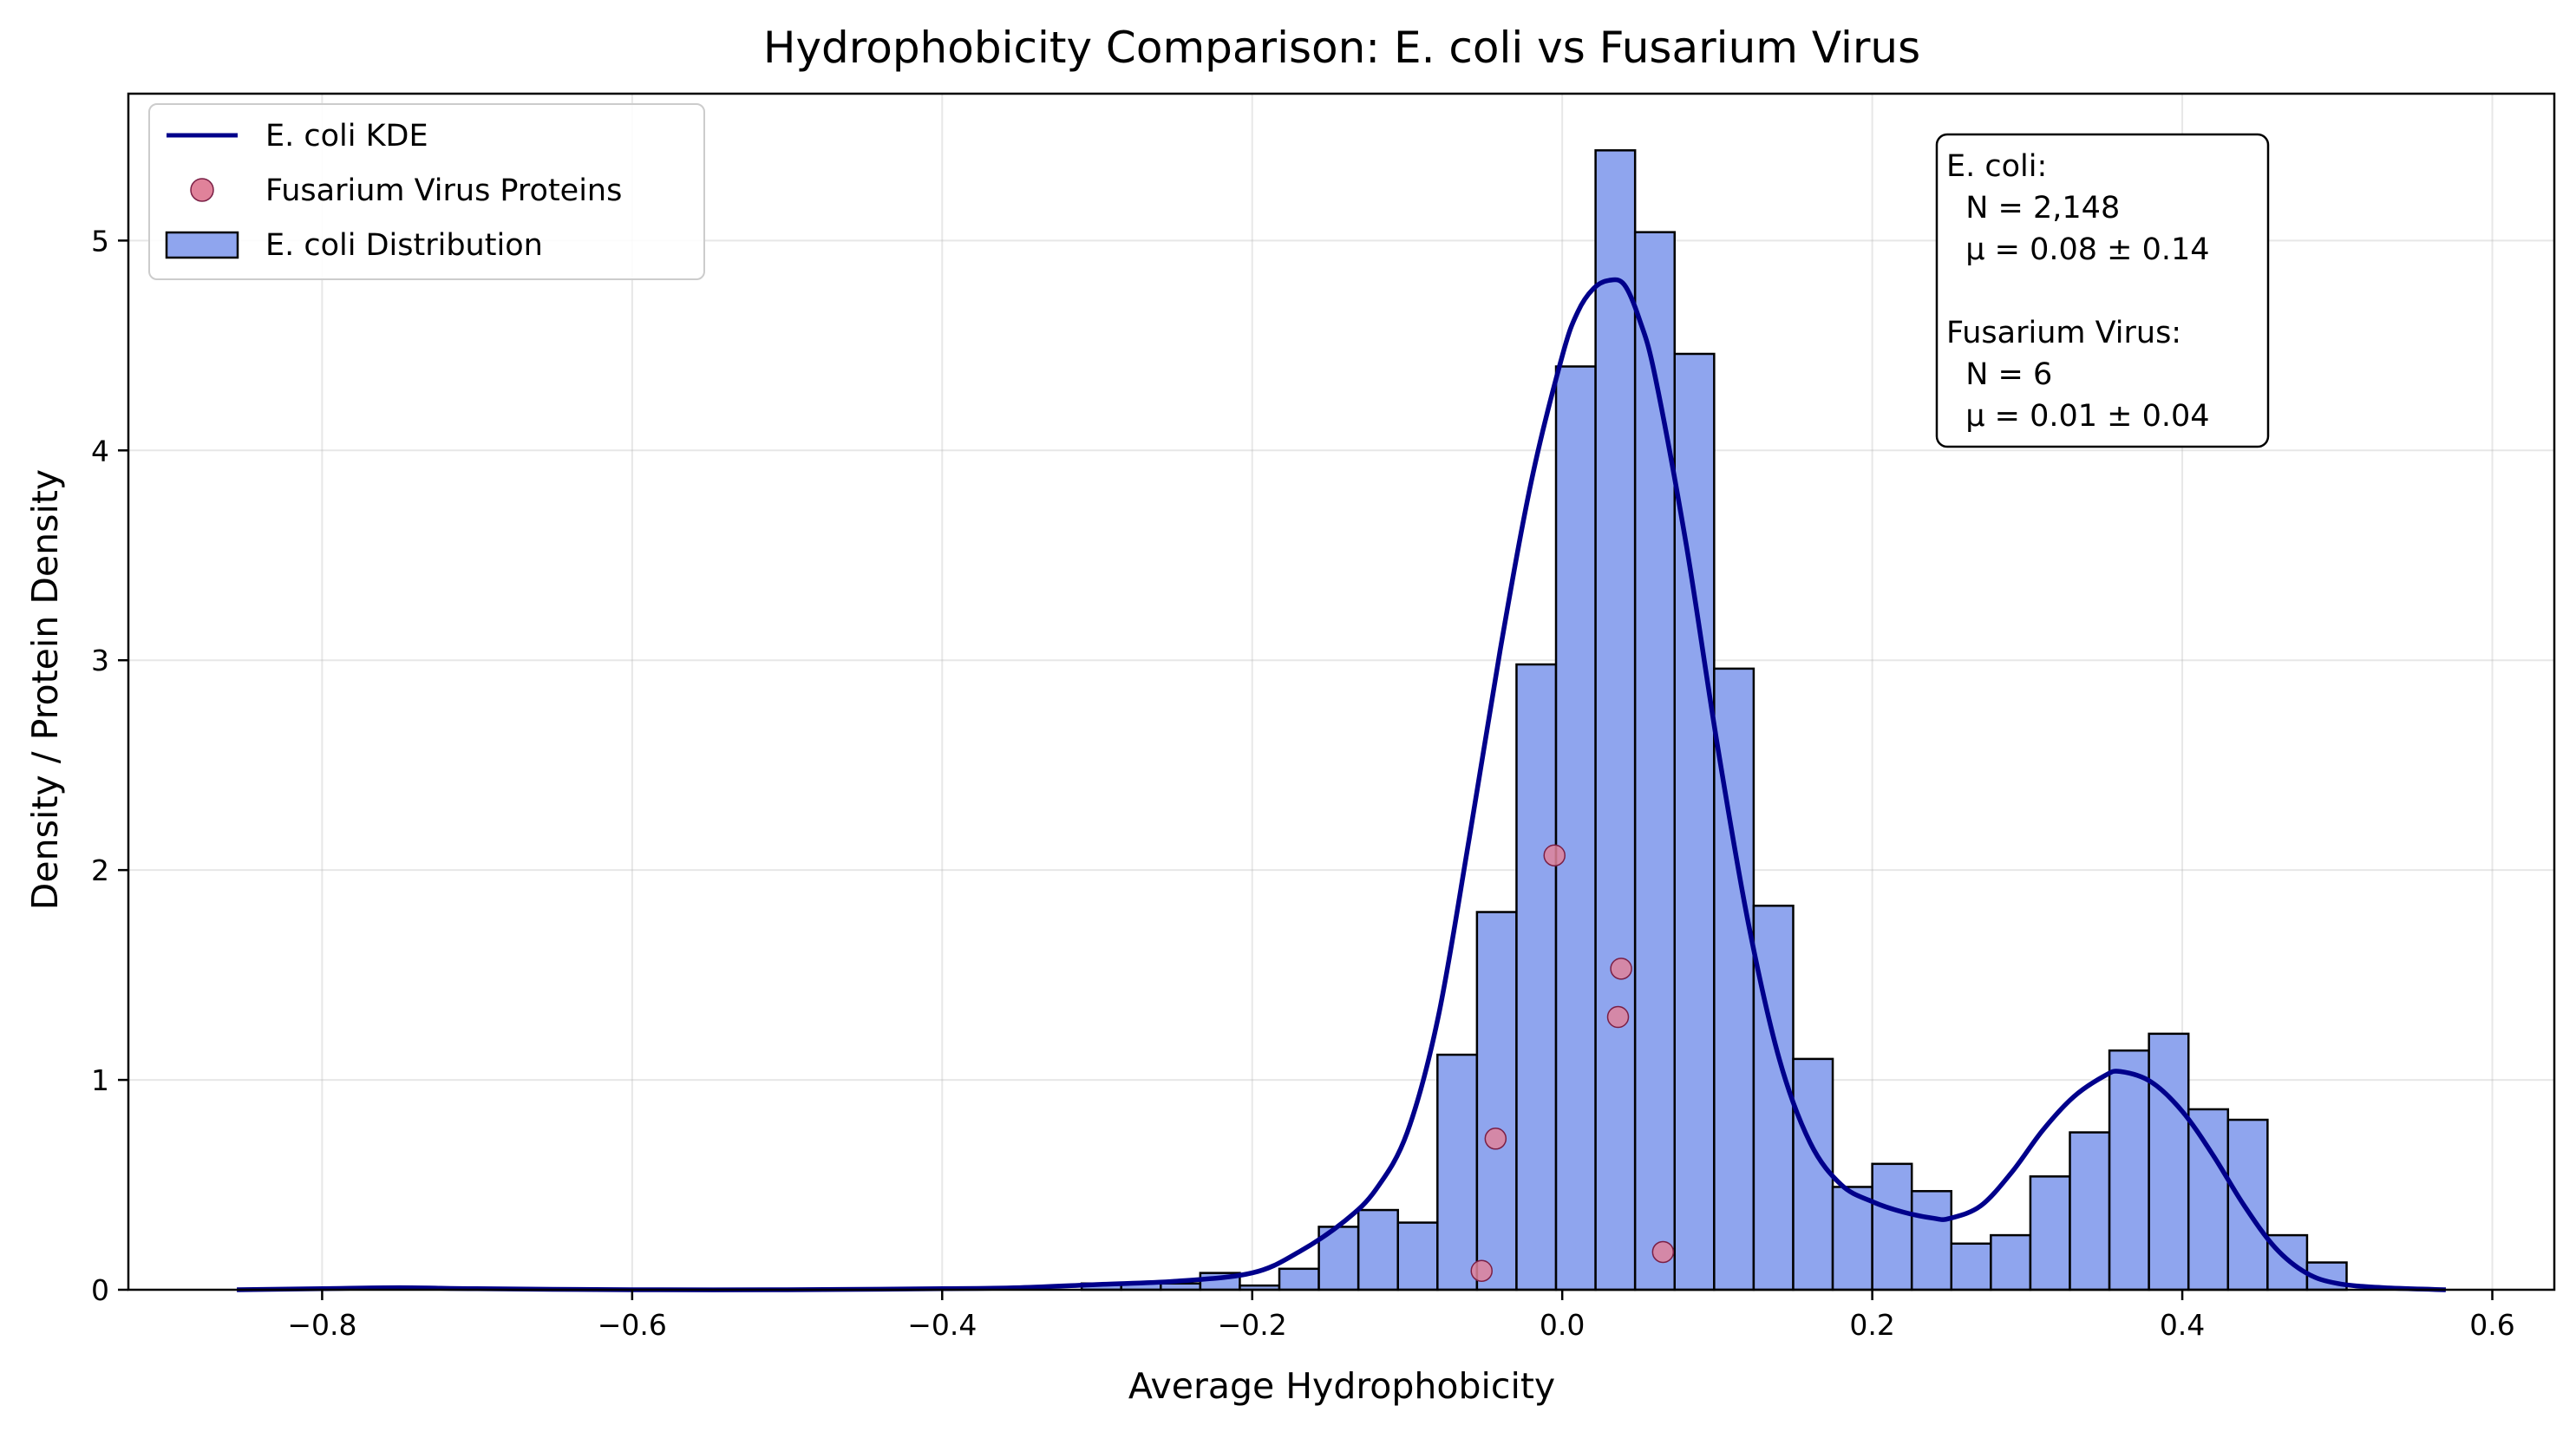 Image resolution: width=2576 pixels, height=1432 pixels. I want to click on y-axis-ticks: 0 1 2 3 4 5, so click(109, 765).